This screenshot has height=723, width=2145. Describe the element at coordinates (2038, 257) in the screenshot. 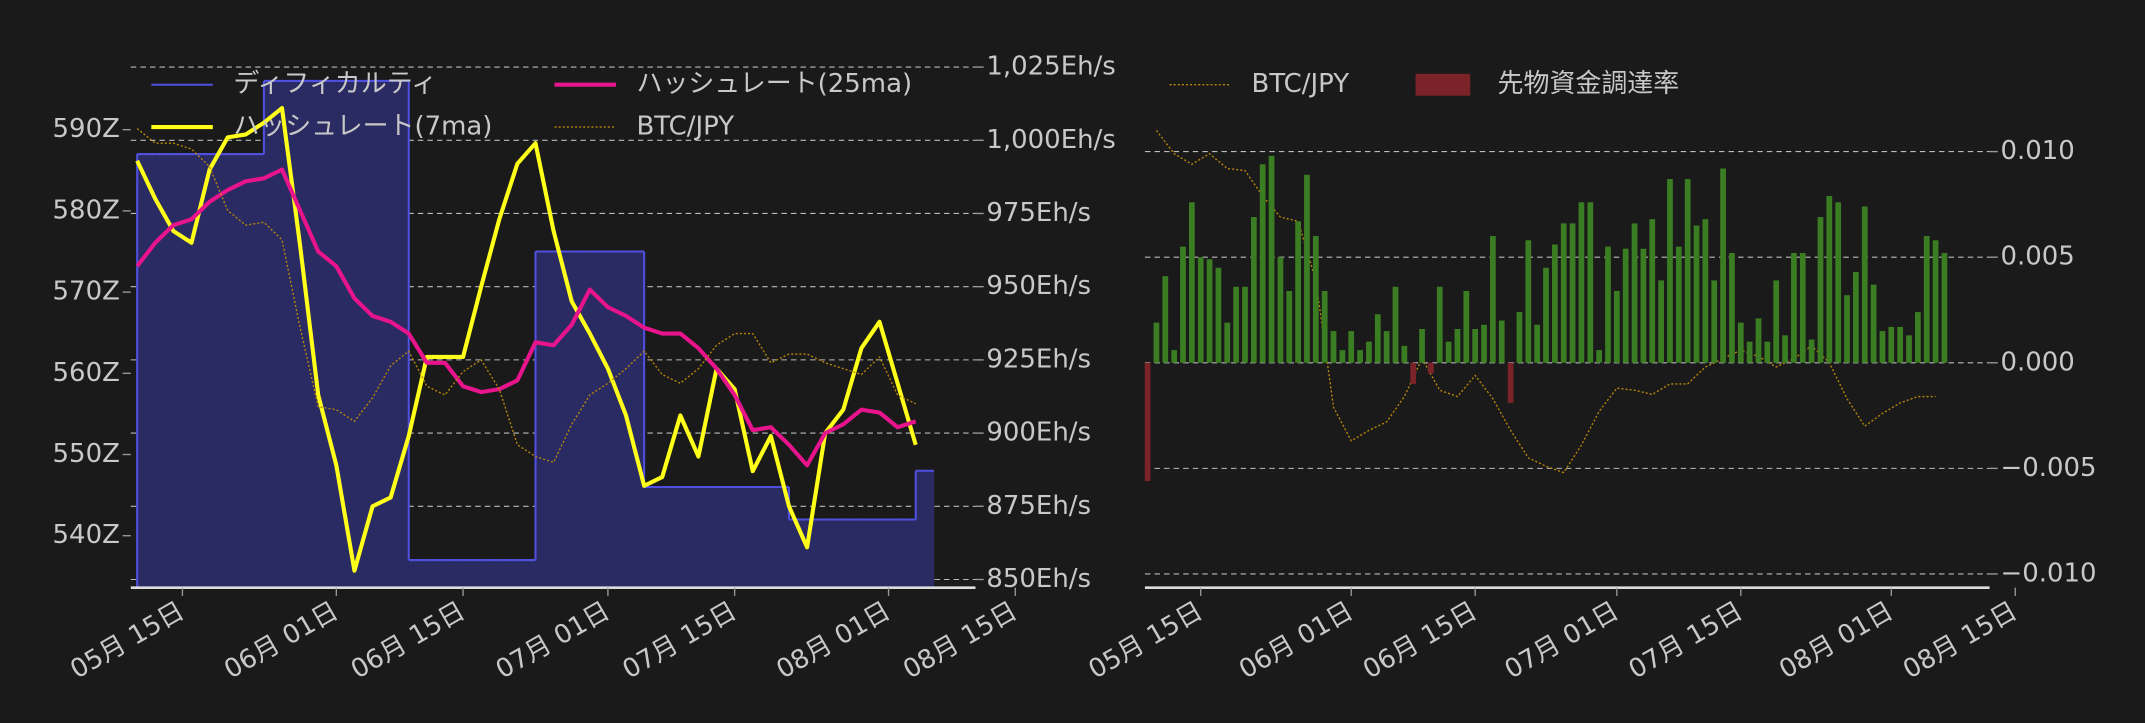

I see `y-tick-label: 0.005` at that location.